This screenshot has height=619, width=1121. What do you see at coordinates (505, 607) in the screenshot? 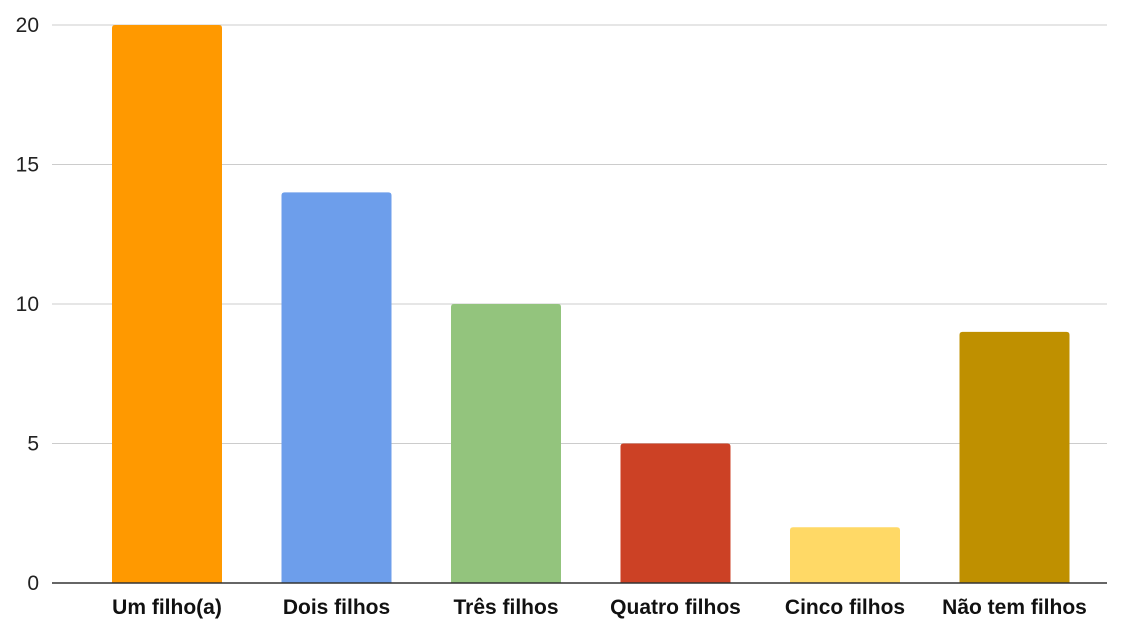
I see `x-tick-label: Três filhos` at bounding box center [505, 607].